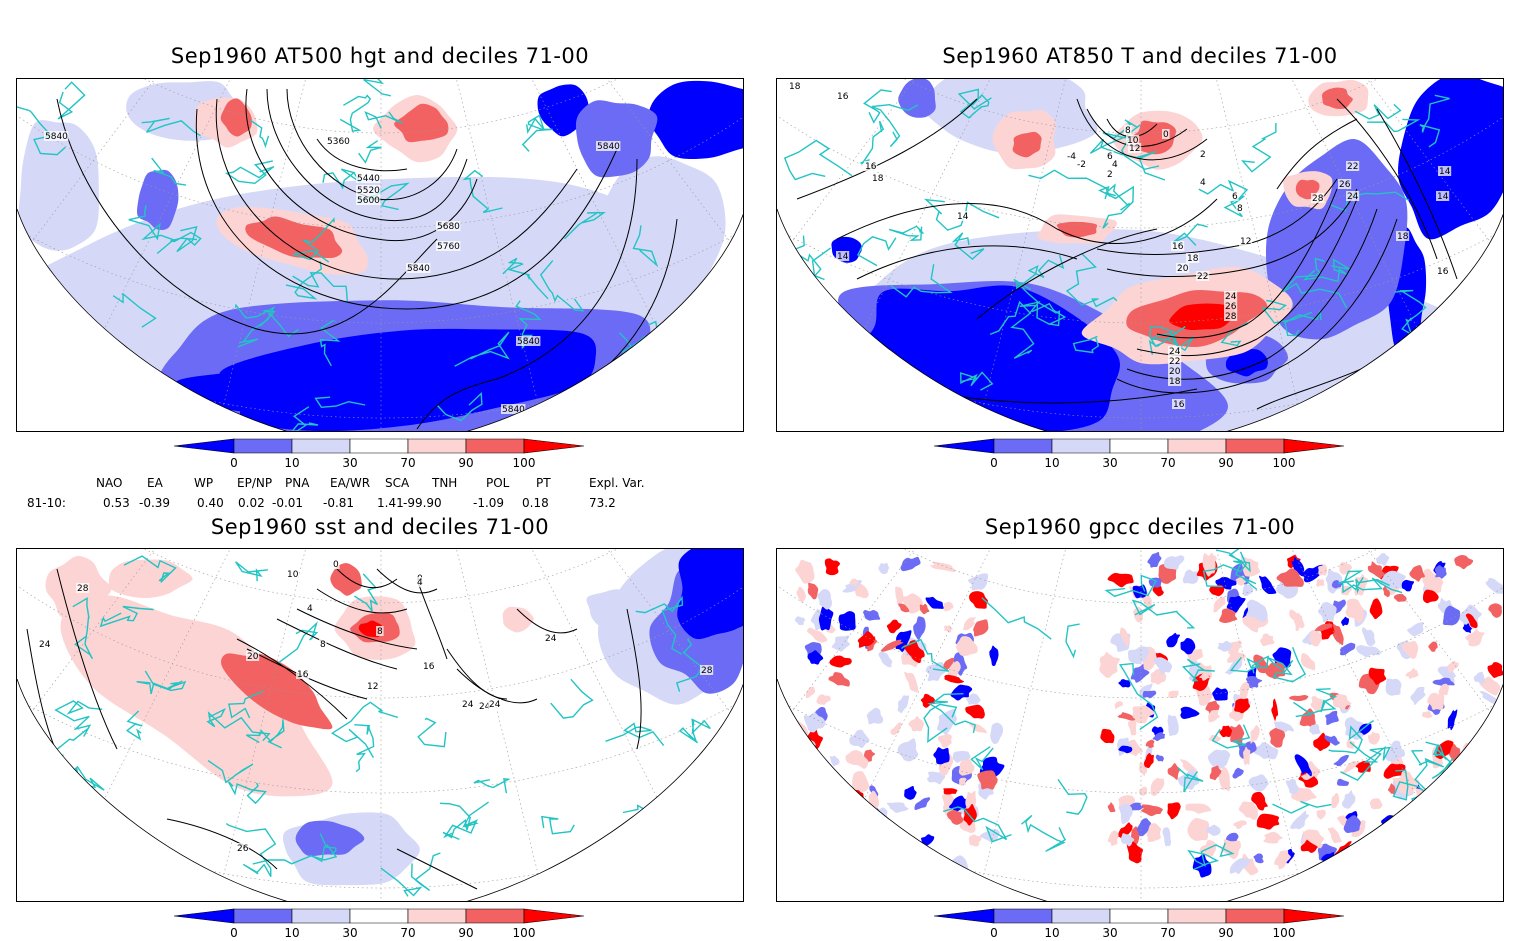 The height and width of the screenshot is (941, 1520). I want to click on contour-label: 26, so click(243, 849).